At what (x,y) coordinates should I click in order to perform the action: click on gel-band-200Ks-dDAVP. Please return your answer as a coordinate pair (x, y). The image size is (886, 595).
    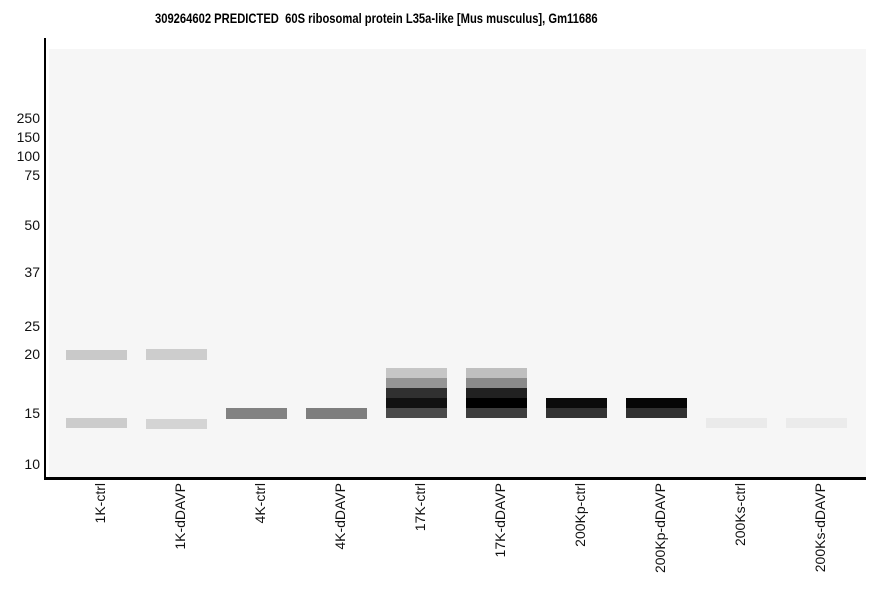
    Looking at the image, I should click on (816, 423).